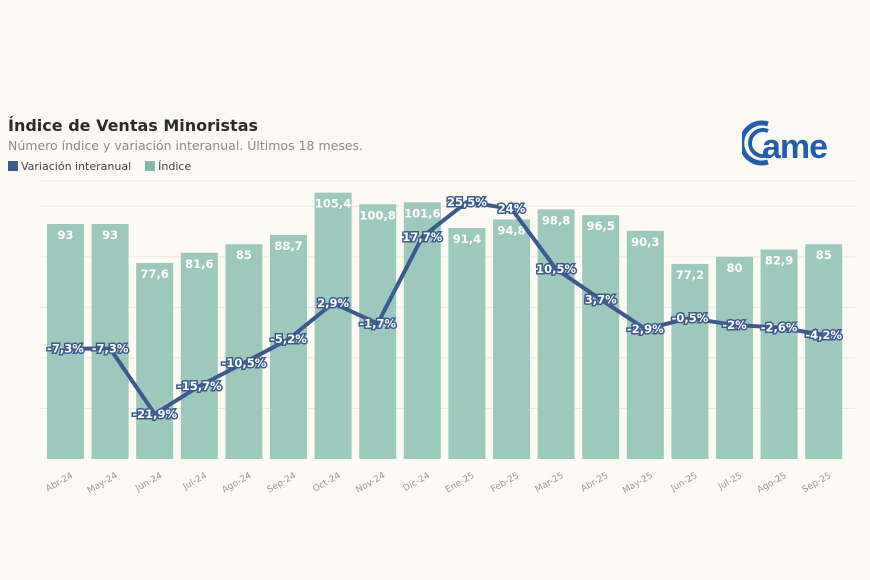 The height and width of the screenshot is (580, 870). I want to click on x-tick-label: Sep-25, so click(817, 483).